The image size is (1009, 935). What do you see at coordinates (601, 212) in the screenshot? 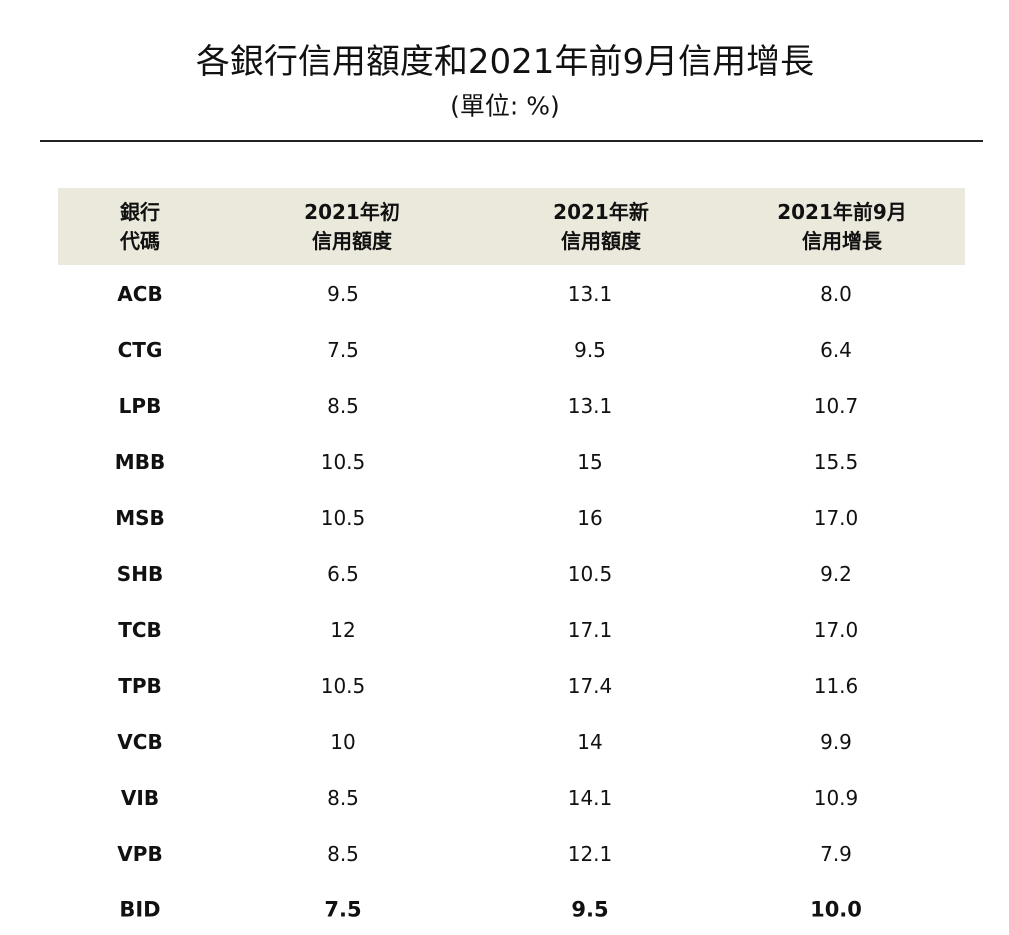
I see `header-cell: 2021年新` at bounding box center [601, 212].